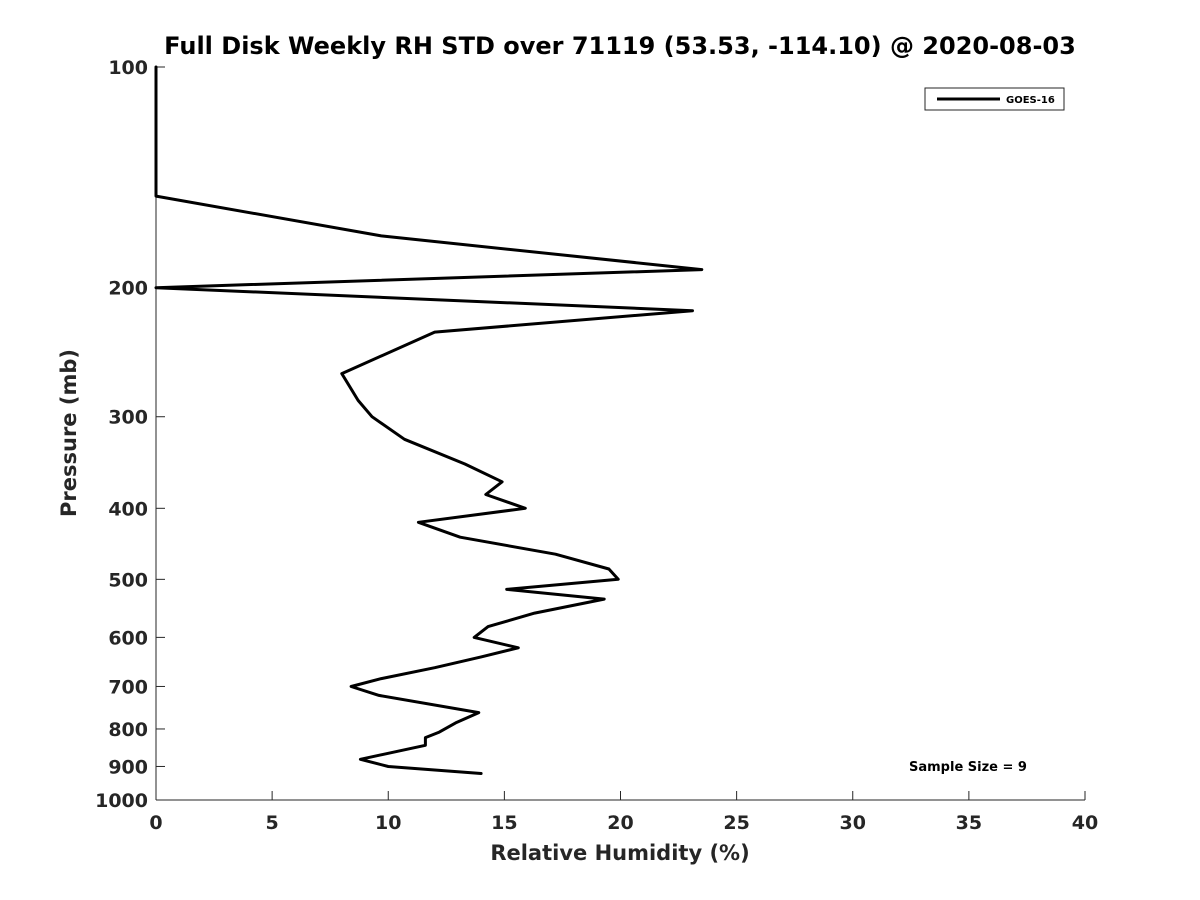  I want to click on y-tick-label-500: 500, so click(128, 580).